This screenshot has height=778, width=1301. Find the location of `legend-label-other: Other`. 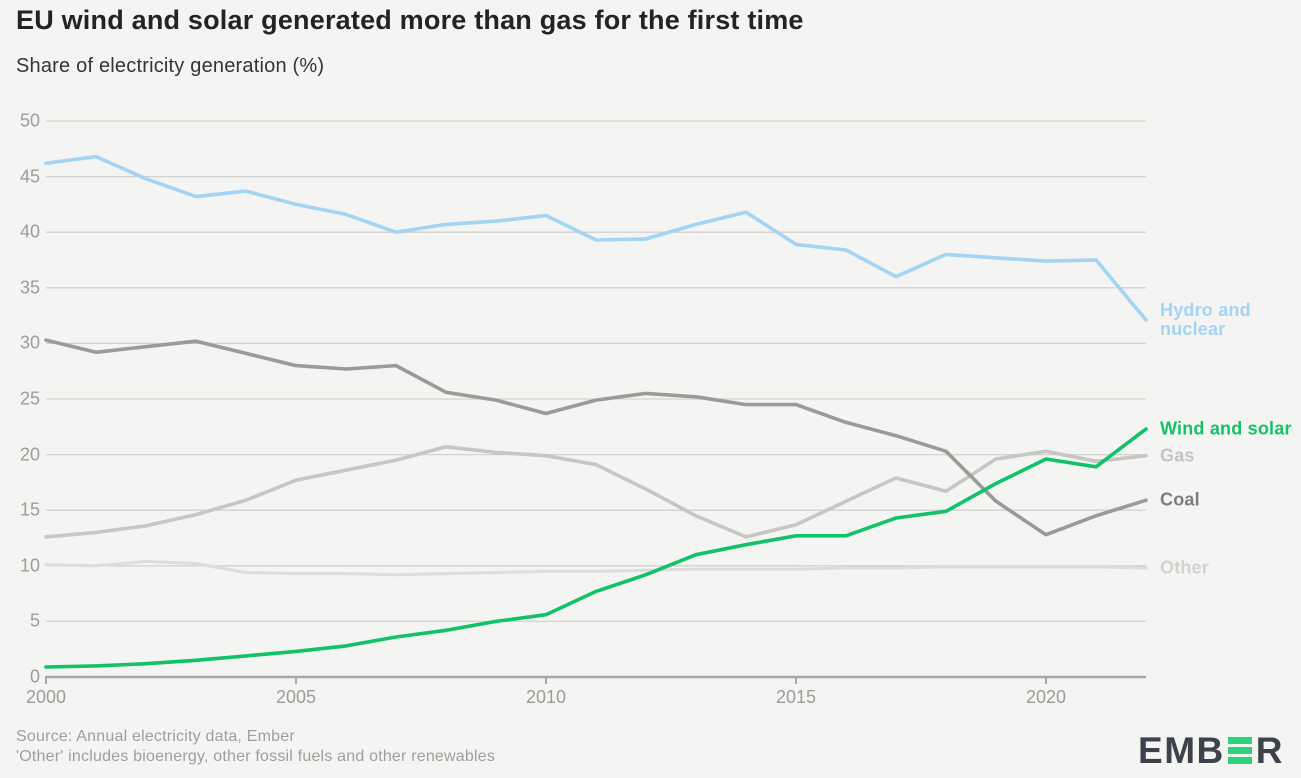

legend-label-other: Other is located at coordinates (1185, 567).